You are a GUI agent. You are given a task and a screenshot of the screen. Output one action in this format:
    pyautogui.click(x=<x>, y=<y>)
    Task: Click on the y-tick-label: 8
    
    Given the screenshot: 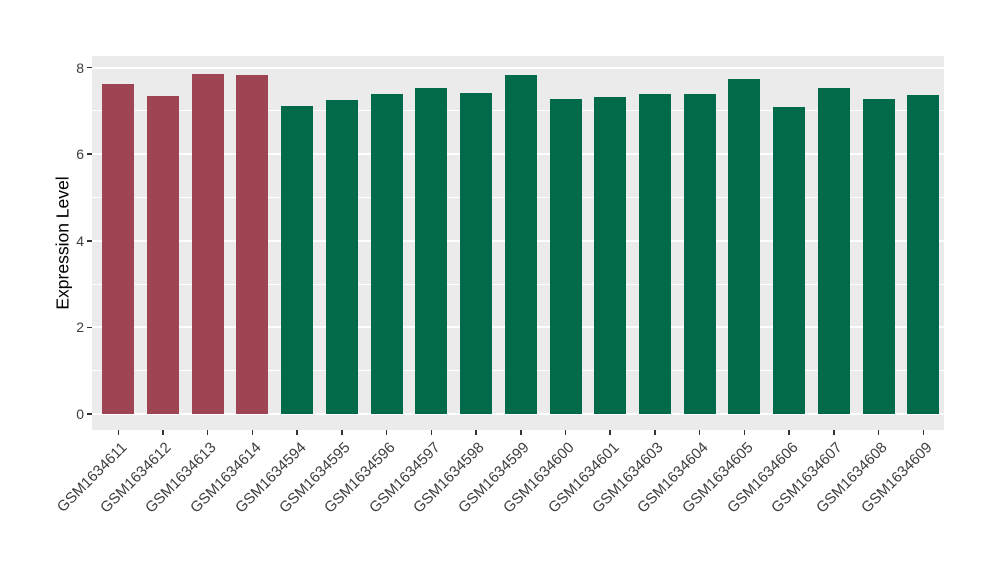 What is the action you would take?
    pyautogui.click(x=80, y=67)
    